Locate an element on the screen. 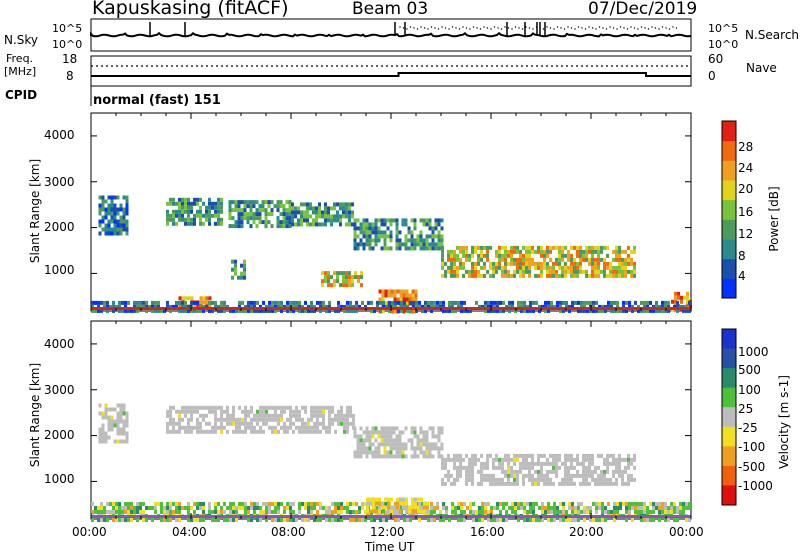 The image size is (800, 554). xtick-1200: 12:00 is located at coordinates (387, 532).